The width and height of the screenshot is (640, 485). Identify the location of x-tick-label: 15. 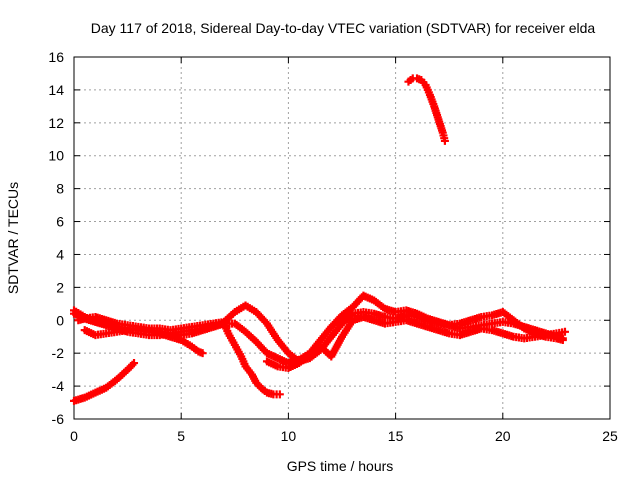
(396, 436).